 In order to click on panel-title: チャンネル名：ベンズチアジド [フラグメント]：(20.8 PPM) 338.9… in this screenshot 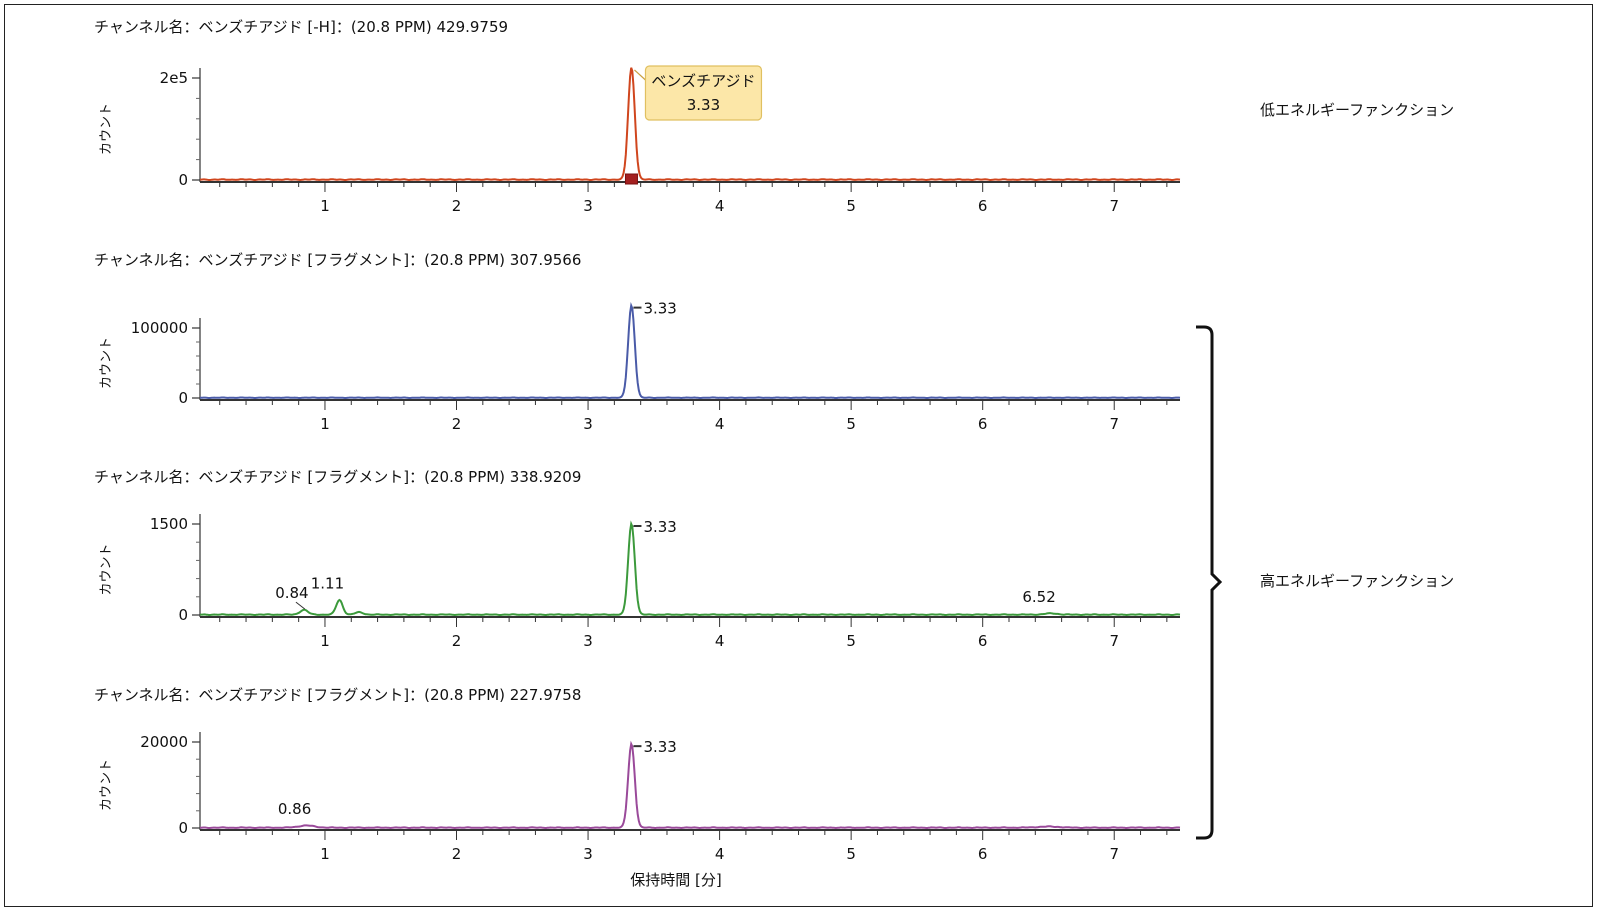, I will do `click(337, 477)`.